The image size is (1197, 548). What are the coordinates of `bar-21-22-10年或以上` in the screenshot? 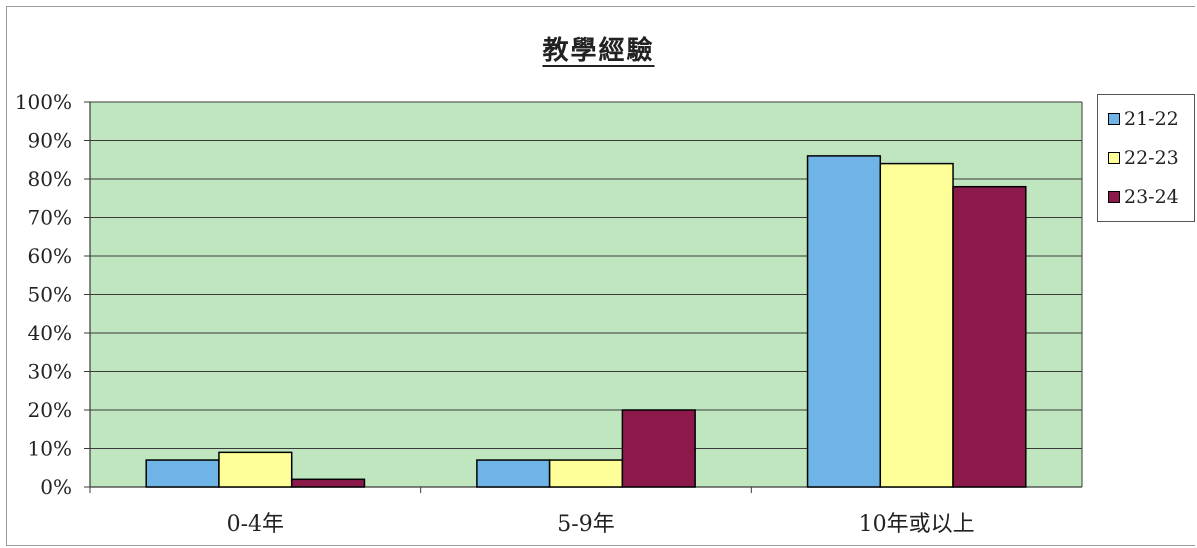 It's located at (844, 321).